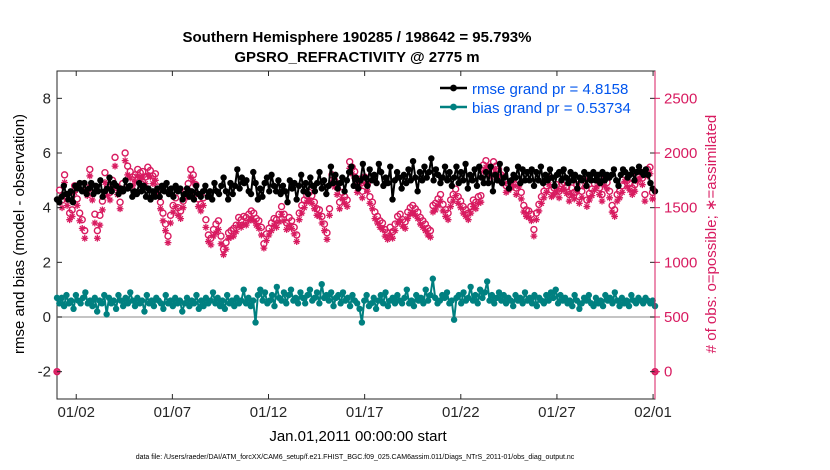 The height and width of the screenshot is (470, 830). What do you see at coordinates (453, 88) in the screenshot?
I see `legend-rmse-marker` at bounding box center [453, 88].